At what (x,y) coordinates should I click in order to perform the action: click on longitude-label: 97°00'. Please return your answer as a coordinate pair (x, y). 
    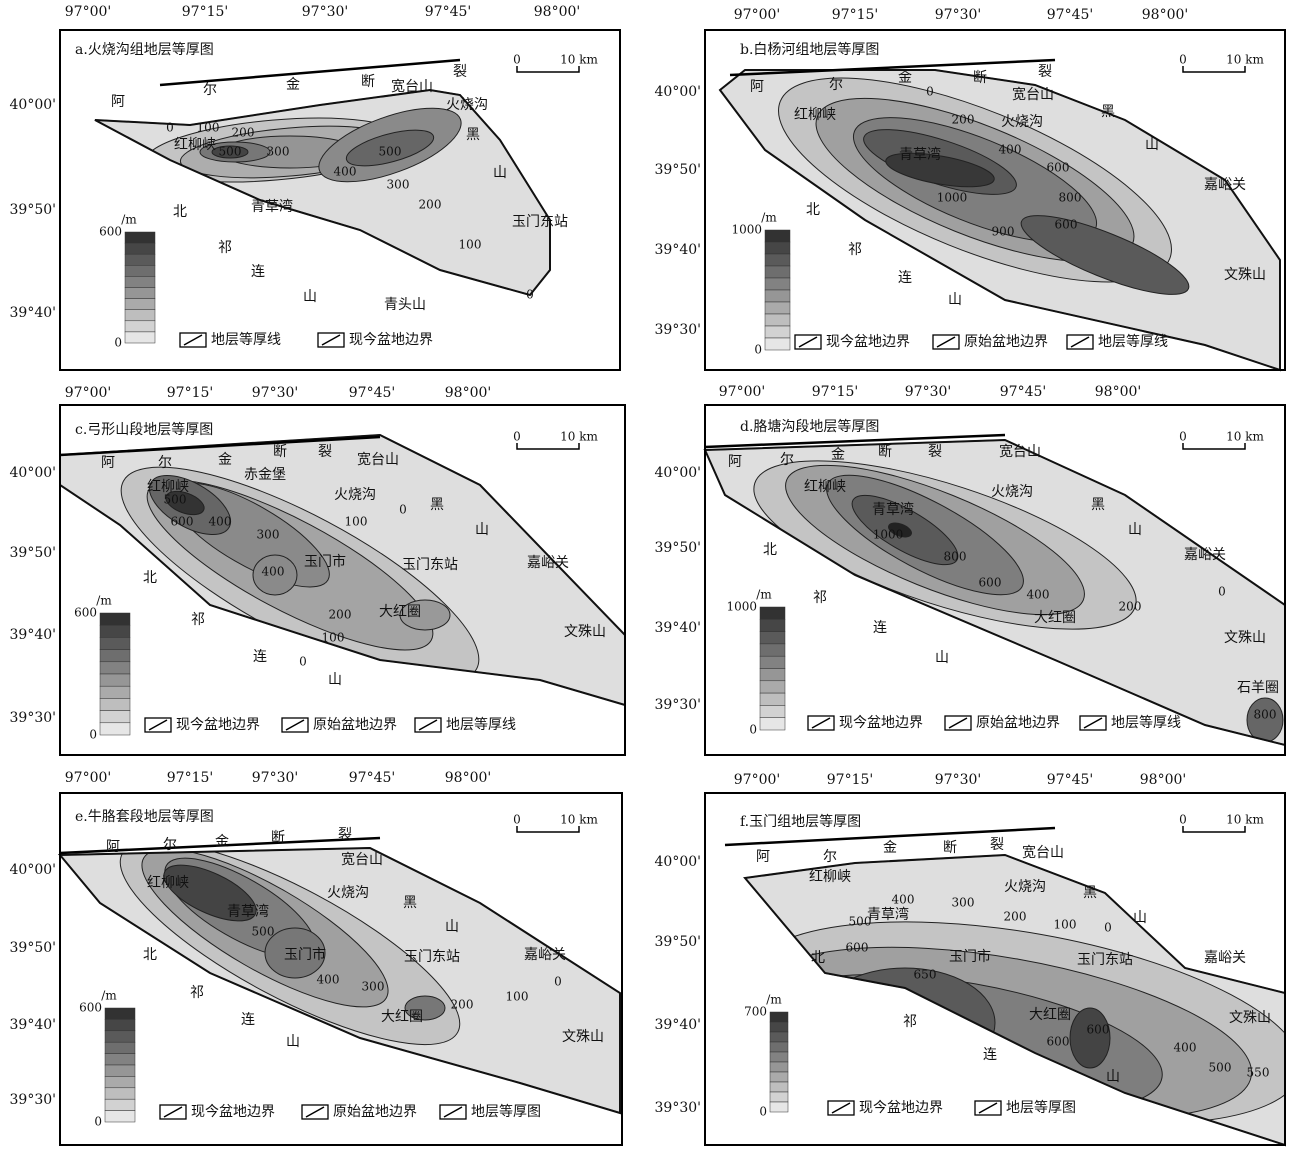
    Looking at the image, I should click on (88, 12).